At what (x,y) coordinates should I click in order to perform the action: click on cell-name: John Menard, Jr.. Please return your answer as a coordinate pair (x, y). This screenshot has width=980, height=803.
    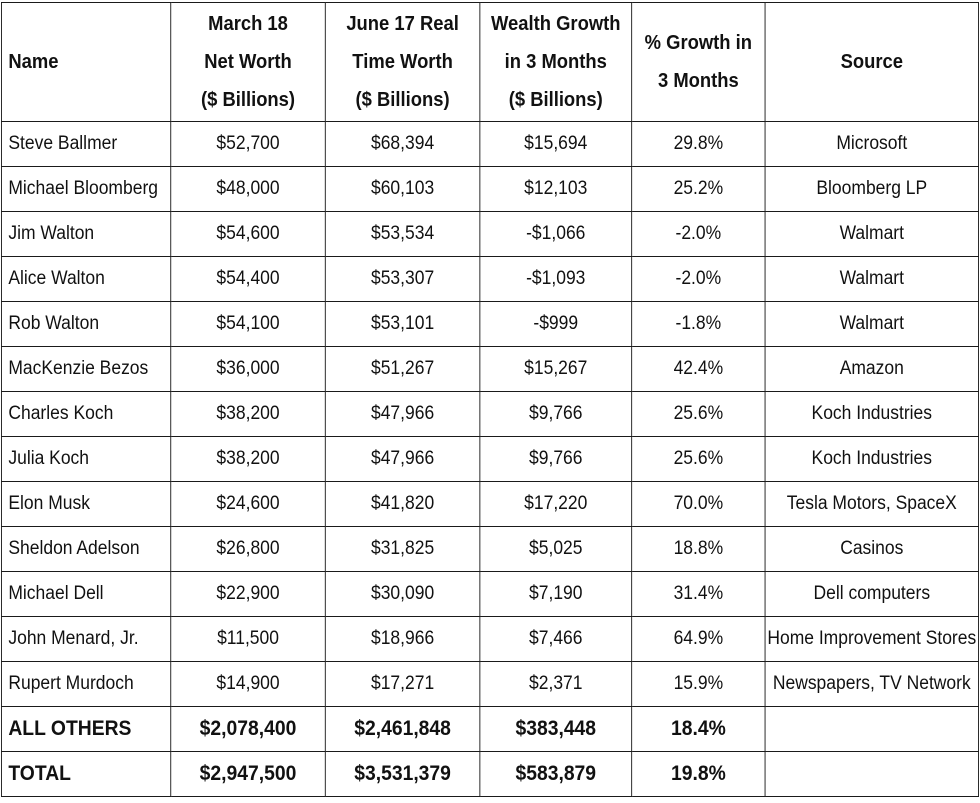
    Looking at the image, I should click on (86, 639).